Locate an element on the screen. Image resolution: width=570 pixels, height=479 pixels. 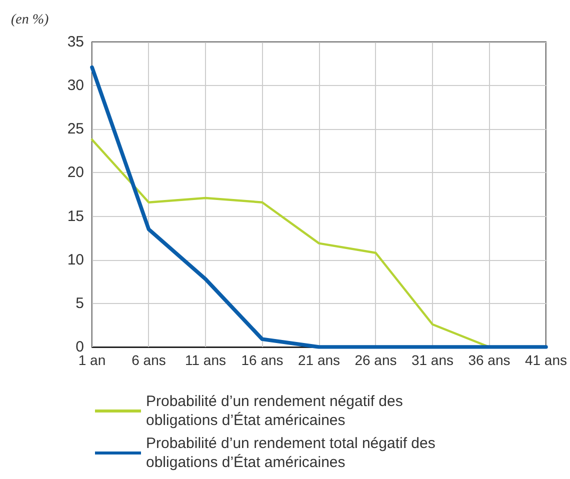
y-tick-label: 10 is located at coordinates (75, 259).